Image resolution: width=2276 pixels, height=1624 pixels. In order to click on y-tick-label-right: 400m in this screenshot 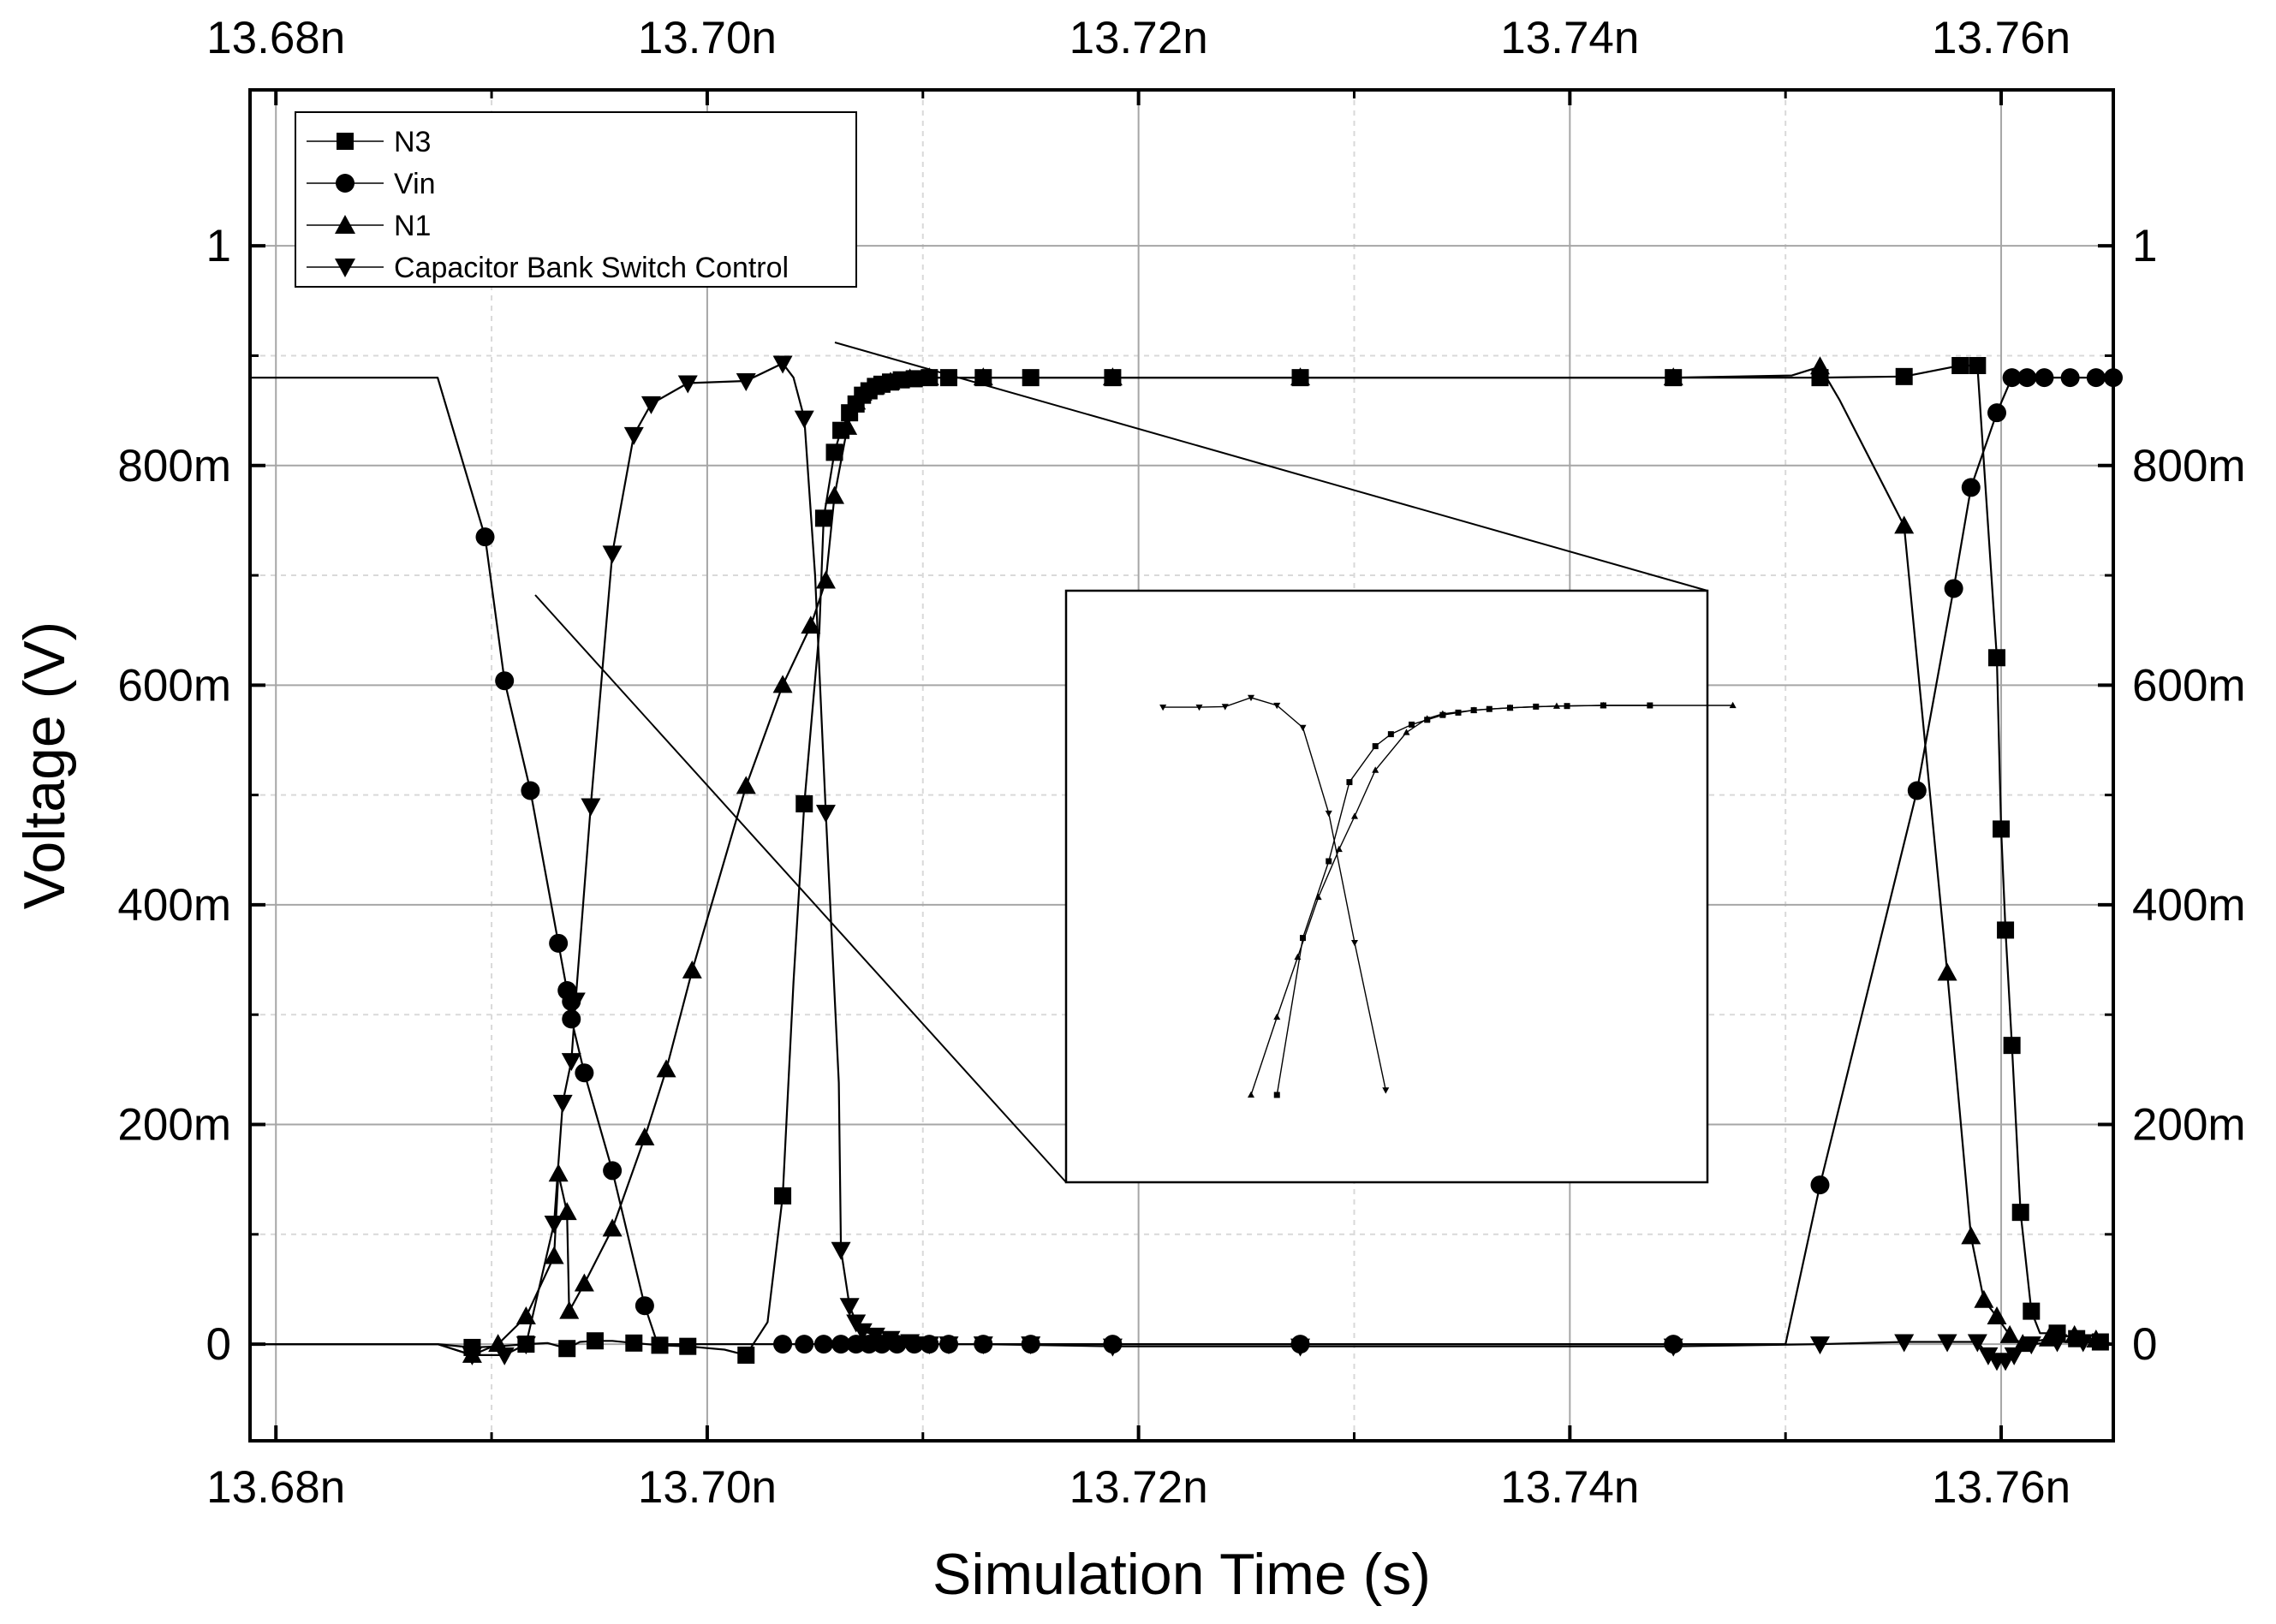, I will do `click(2189, 905)`.